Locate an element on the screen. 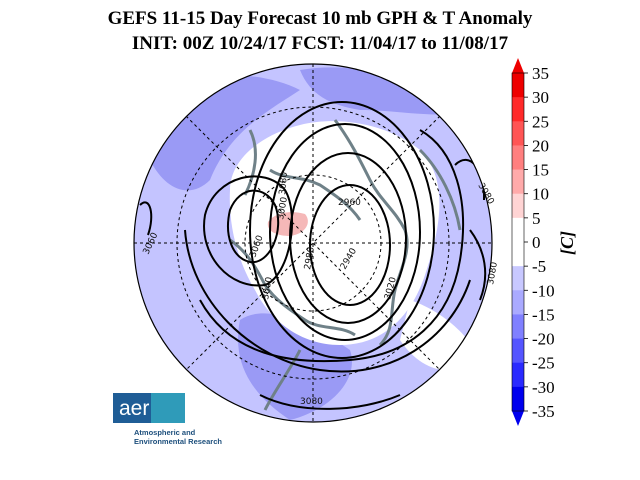  colorbar-tick-label: 30 is located at coordinates (540, 97).